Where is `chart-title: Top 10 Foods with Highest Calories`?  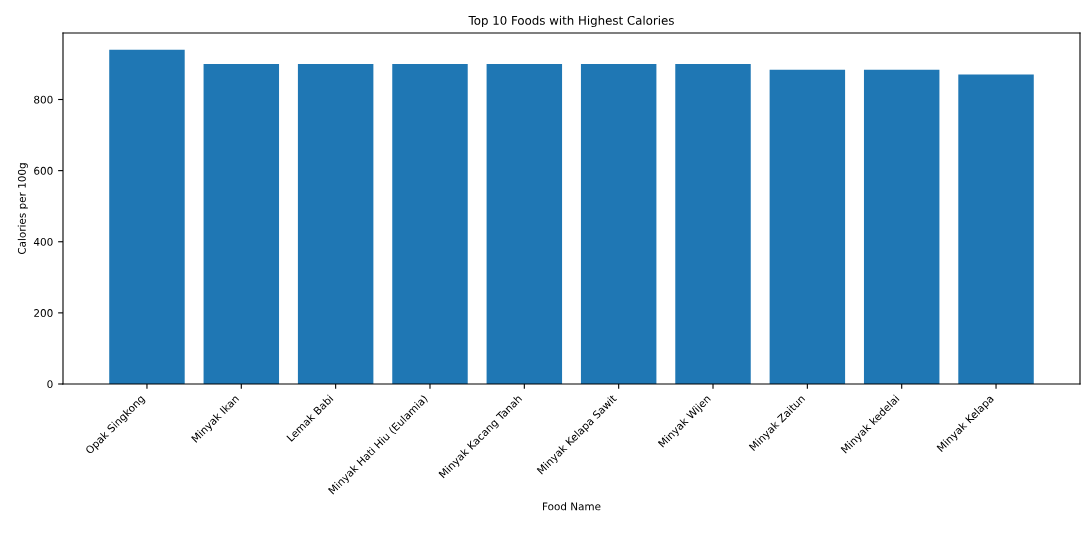 chart-title: Top 10 Foods with Highest Calories is located at coordinates (571, 21).